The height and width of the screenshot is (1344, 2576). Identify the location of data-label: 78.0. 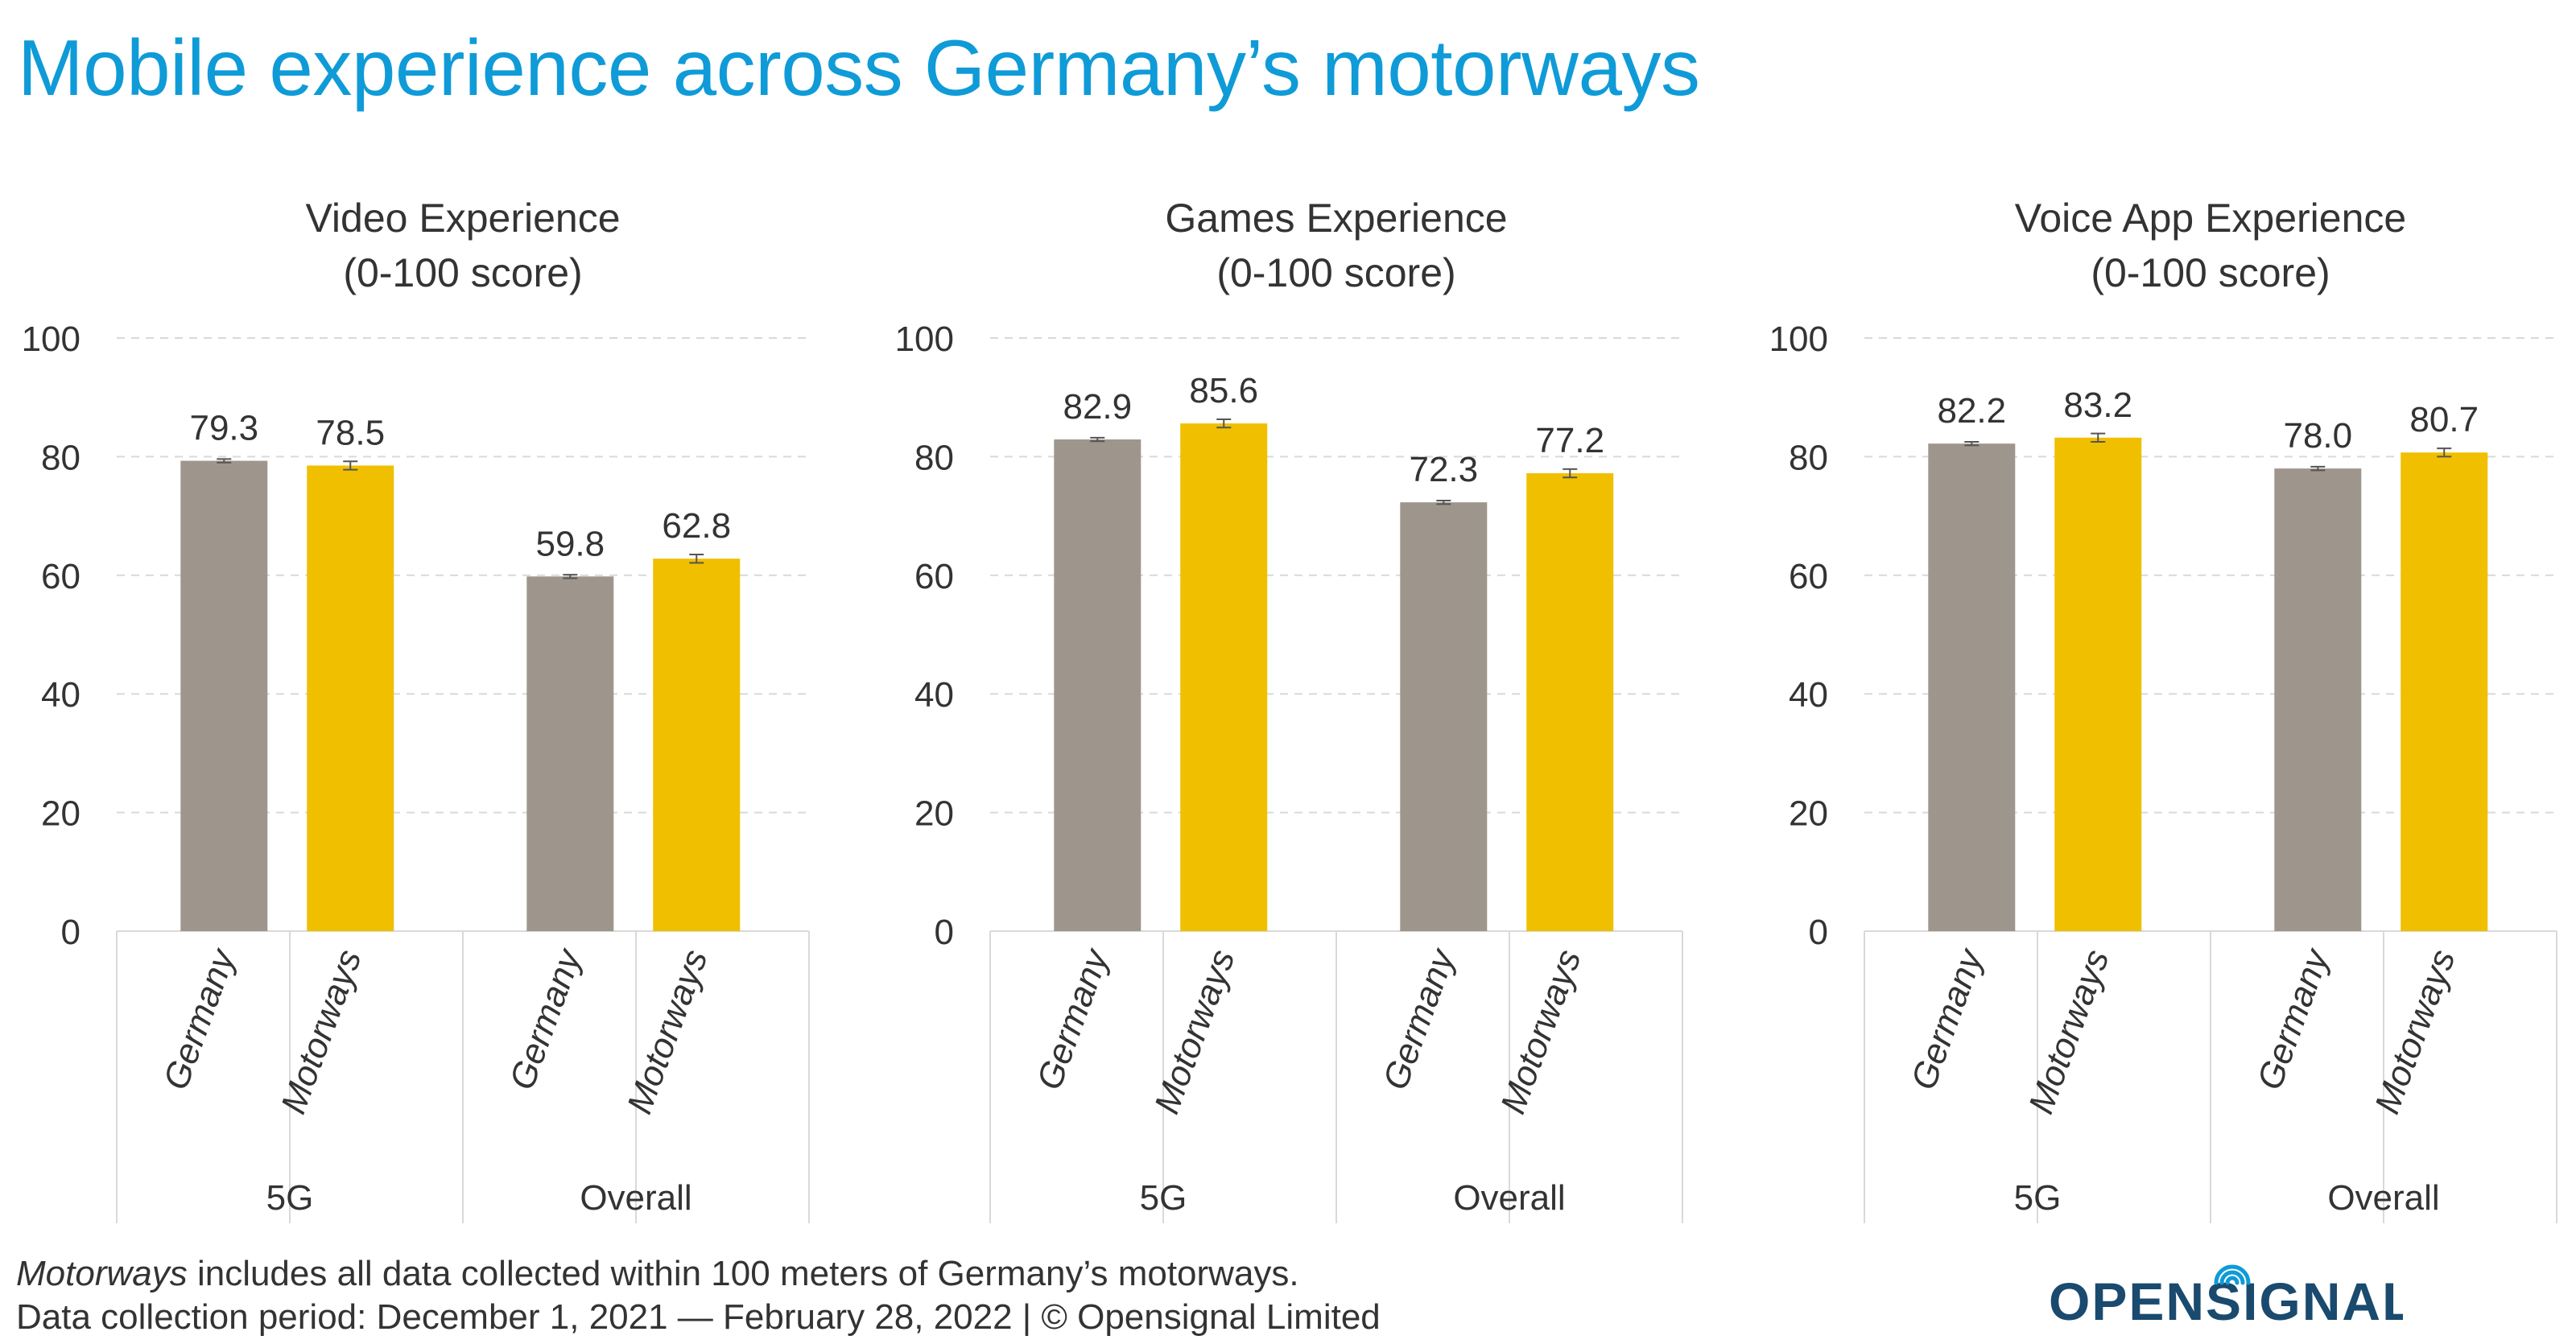
(2317, 436).